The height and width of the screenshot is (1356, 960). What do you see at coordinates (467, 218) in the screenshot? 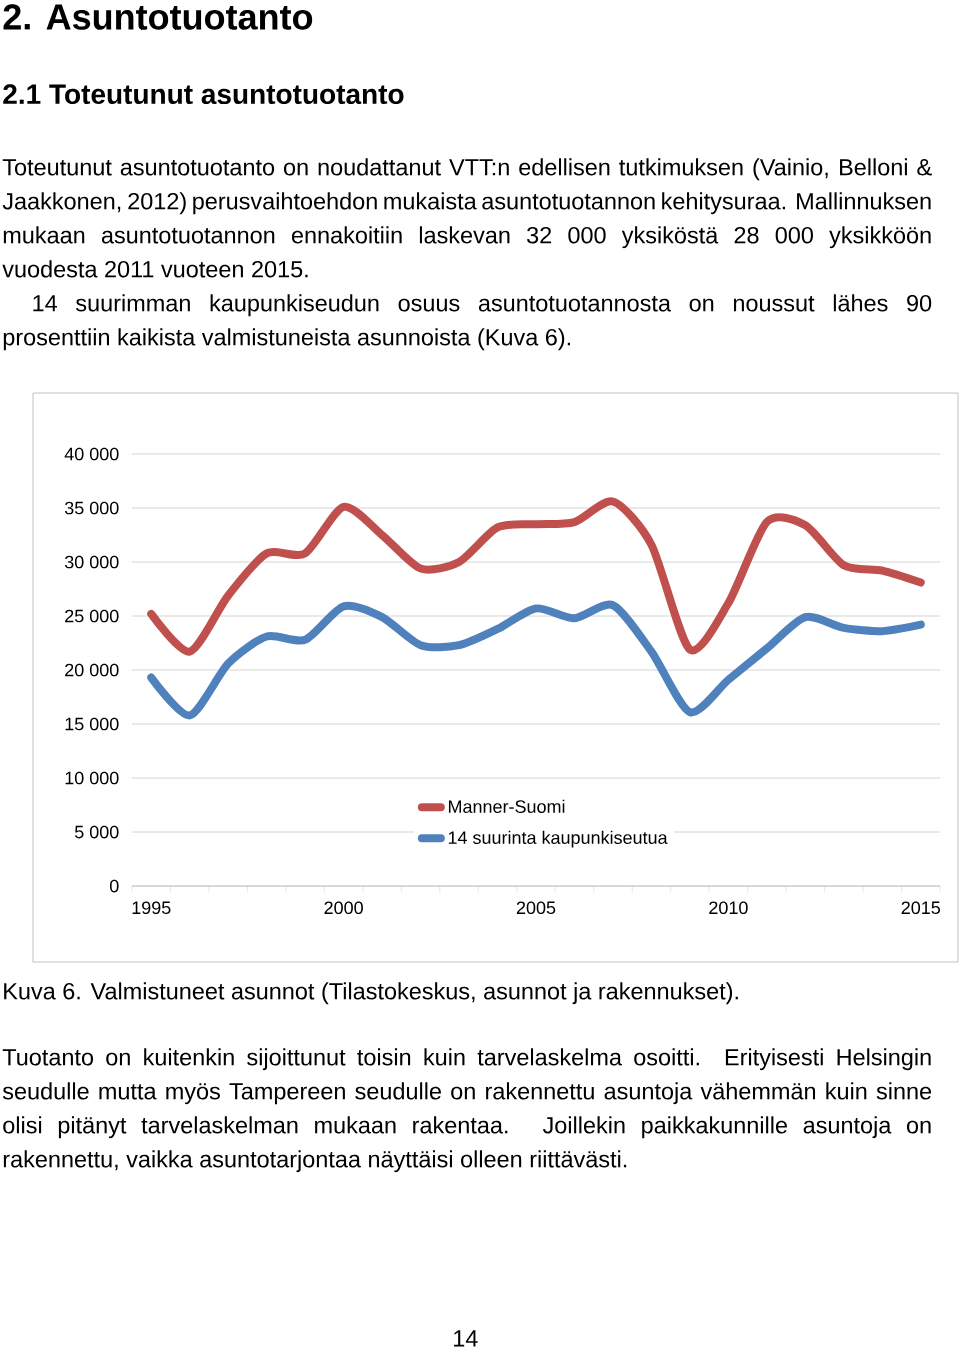
I see `text: Toteutunut asuntotuotanto on noudattanut VTT:n edellisen tutkimuksen (Vainio, Belloni & Jaakkonen, 2012) perusvaihtoehdon mukaista asuntotuotannon kehitysuraa. Mallinnuksen mukaan asuntotuotannon ennakoitiin laskevan 32 000 yksiköstä 28 000 yksikköön vuodesta 2011 vuoteen 2015.` at bounding box center [467, 218].